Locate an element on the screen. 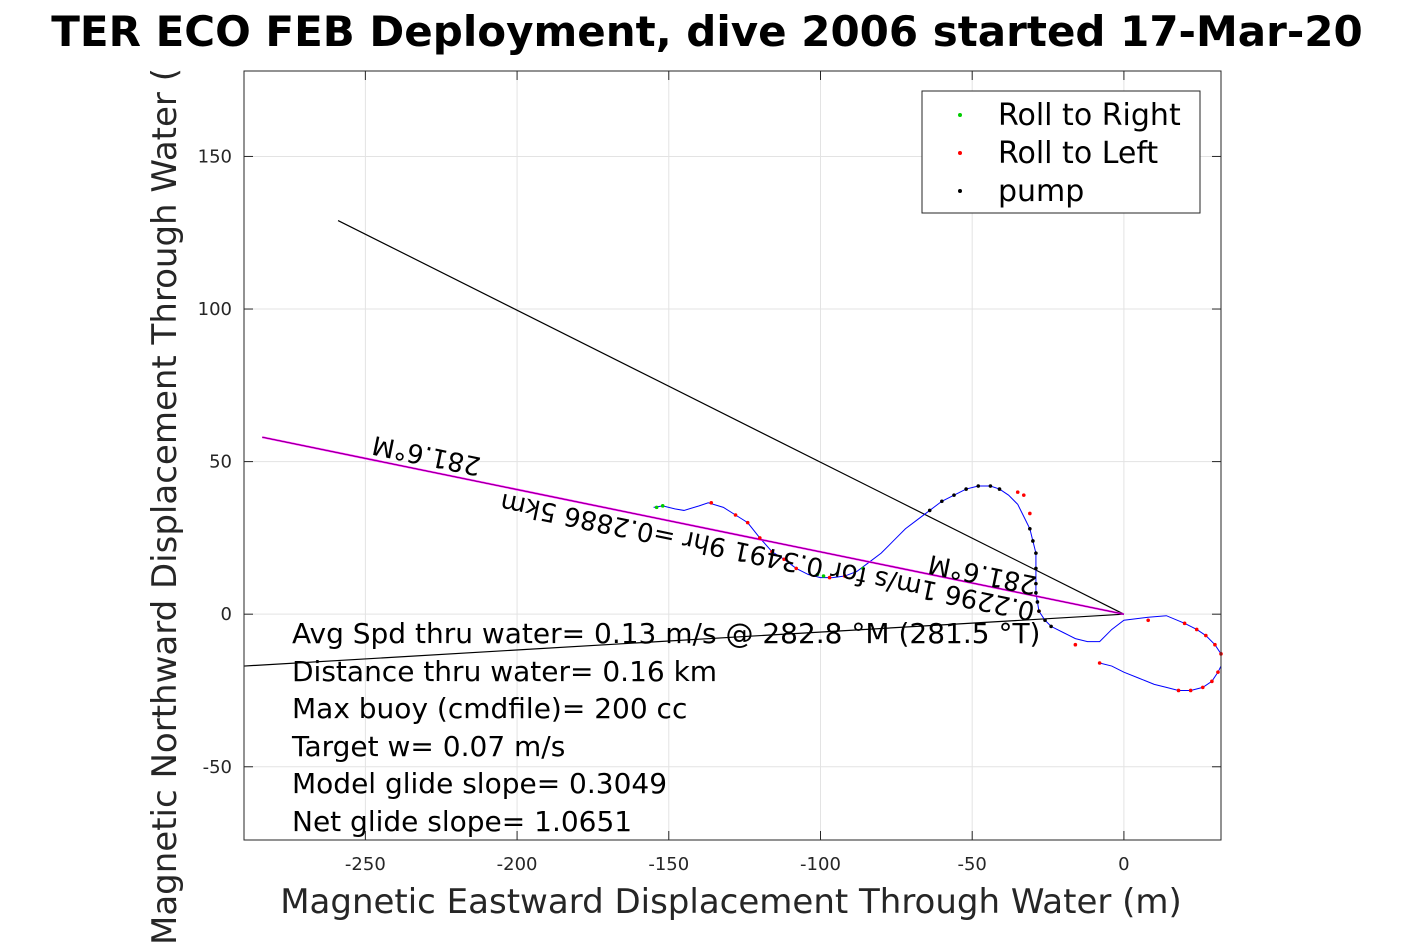  x-tick-label: -150 is located at coordinates (668, 864).